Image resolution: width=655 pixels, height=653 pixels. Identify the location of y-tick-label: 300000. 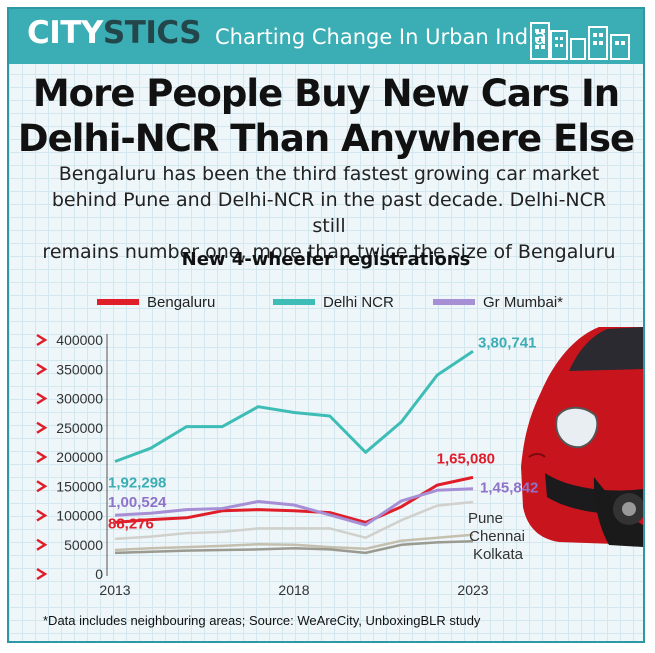
(79, 399).